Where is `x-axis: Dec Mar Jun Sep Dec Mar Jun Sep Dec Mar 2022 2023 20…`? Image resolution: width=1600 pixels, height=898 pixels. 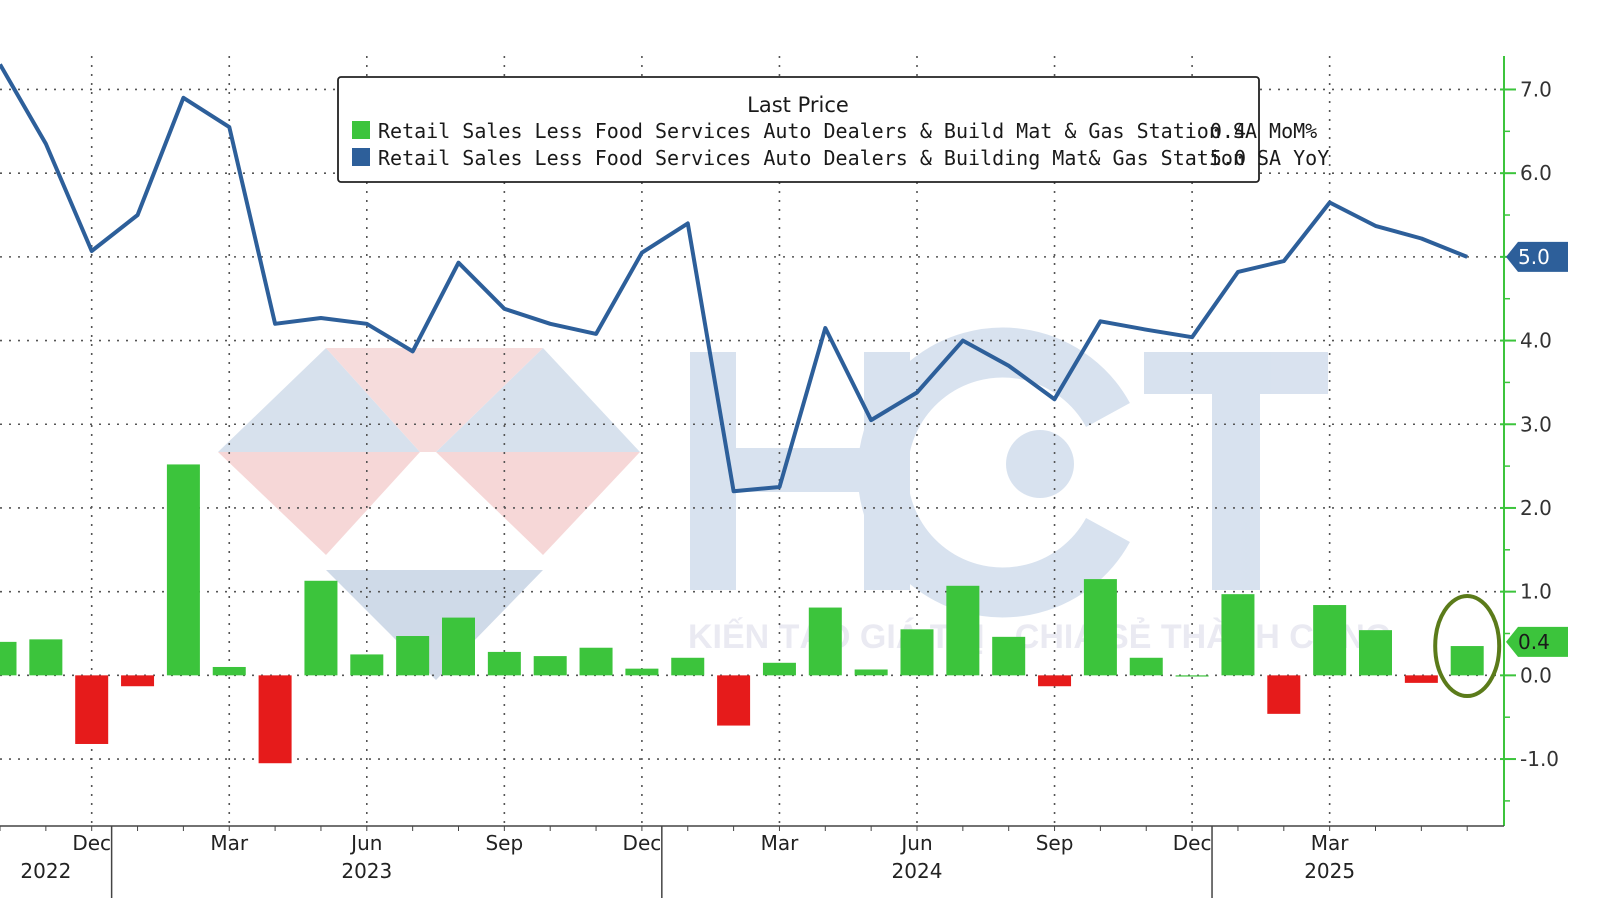 x-axis: Dec Mar Jun Sep Dec Mar Jun Sep Dec Mar 2022 2023 20… is located at coordinates (752, 861).